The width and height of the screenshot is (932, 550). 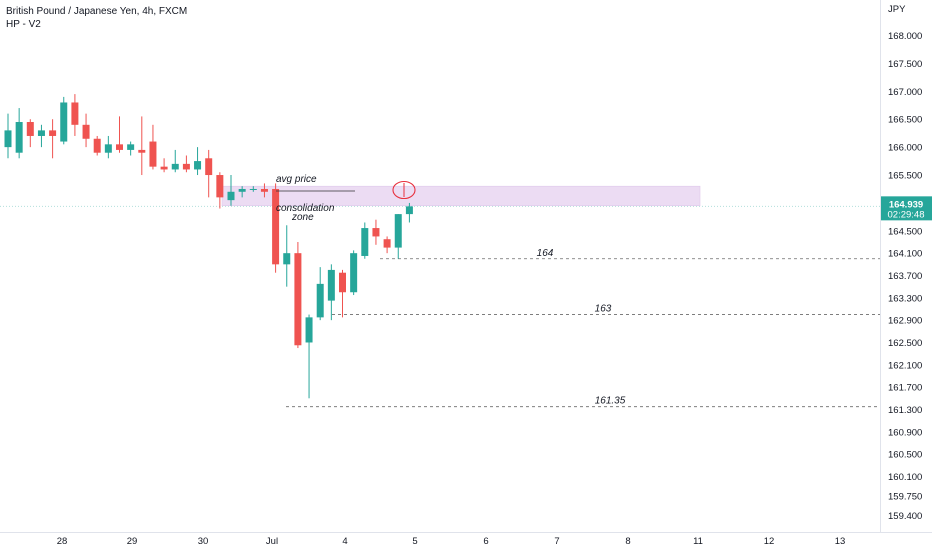 I want to click on level-label: 163, so click(x=603, y=309).